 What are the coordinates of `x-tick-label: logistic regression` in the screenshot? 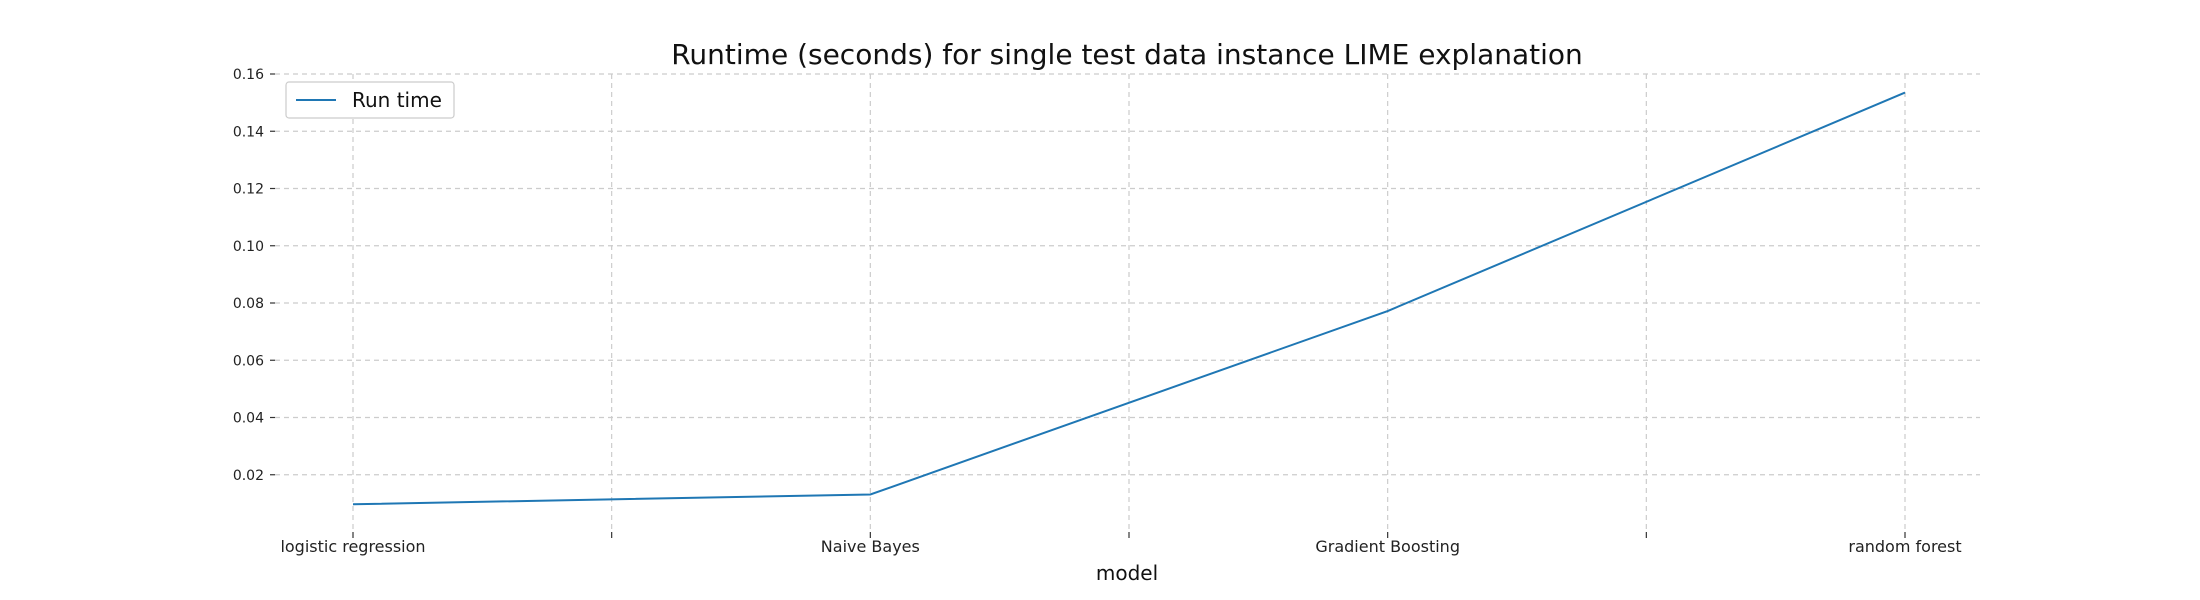 It's located at (352, 546).